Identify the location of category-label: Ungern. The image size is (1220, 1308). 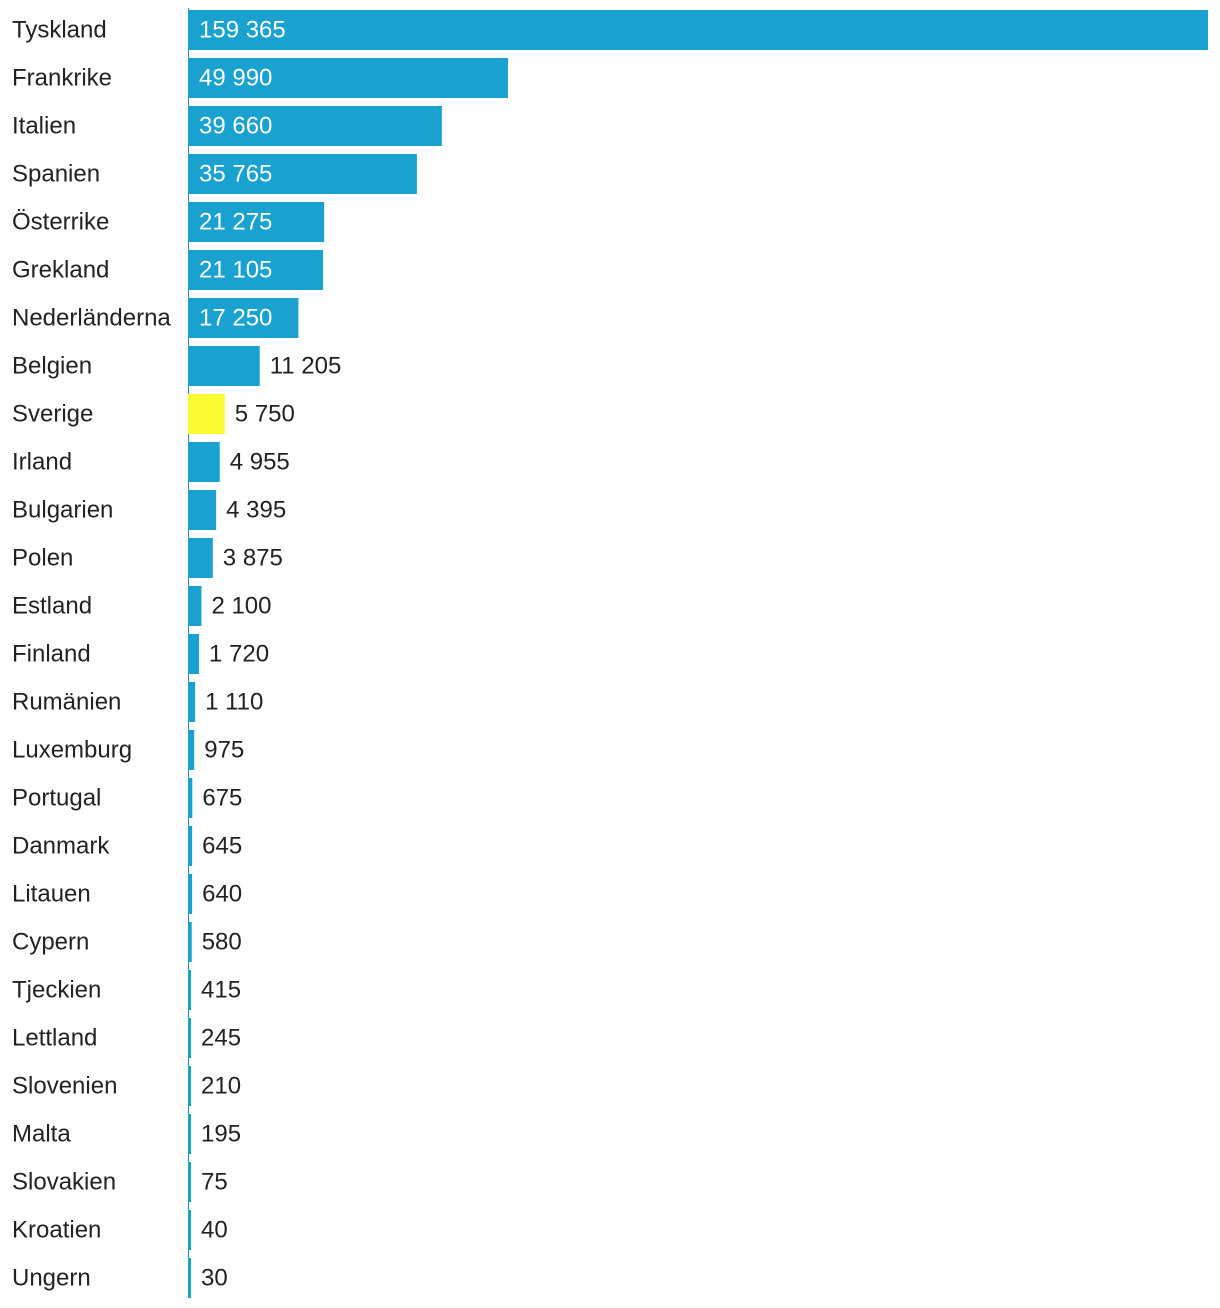
(51, 1278).